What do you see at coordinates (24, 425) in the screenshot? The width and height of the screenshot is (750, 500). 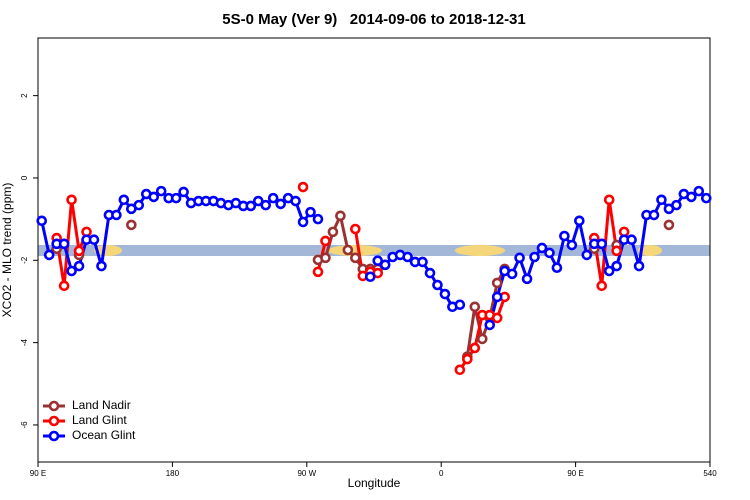 I see `y-tick-label: -6` at bounding box center [24, 425].